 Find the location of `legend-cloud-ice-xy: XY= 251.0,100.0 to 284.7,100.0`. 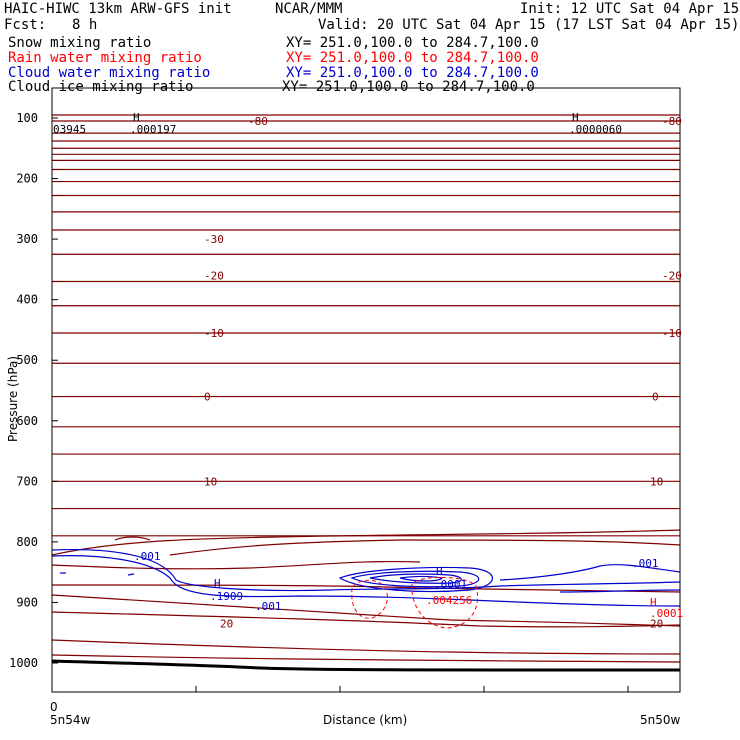

legend-cloud-ice-xy: XY= 251.0,100.0 to 284.7,100.0 is located at coordinates (408, 87).